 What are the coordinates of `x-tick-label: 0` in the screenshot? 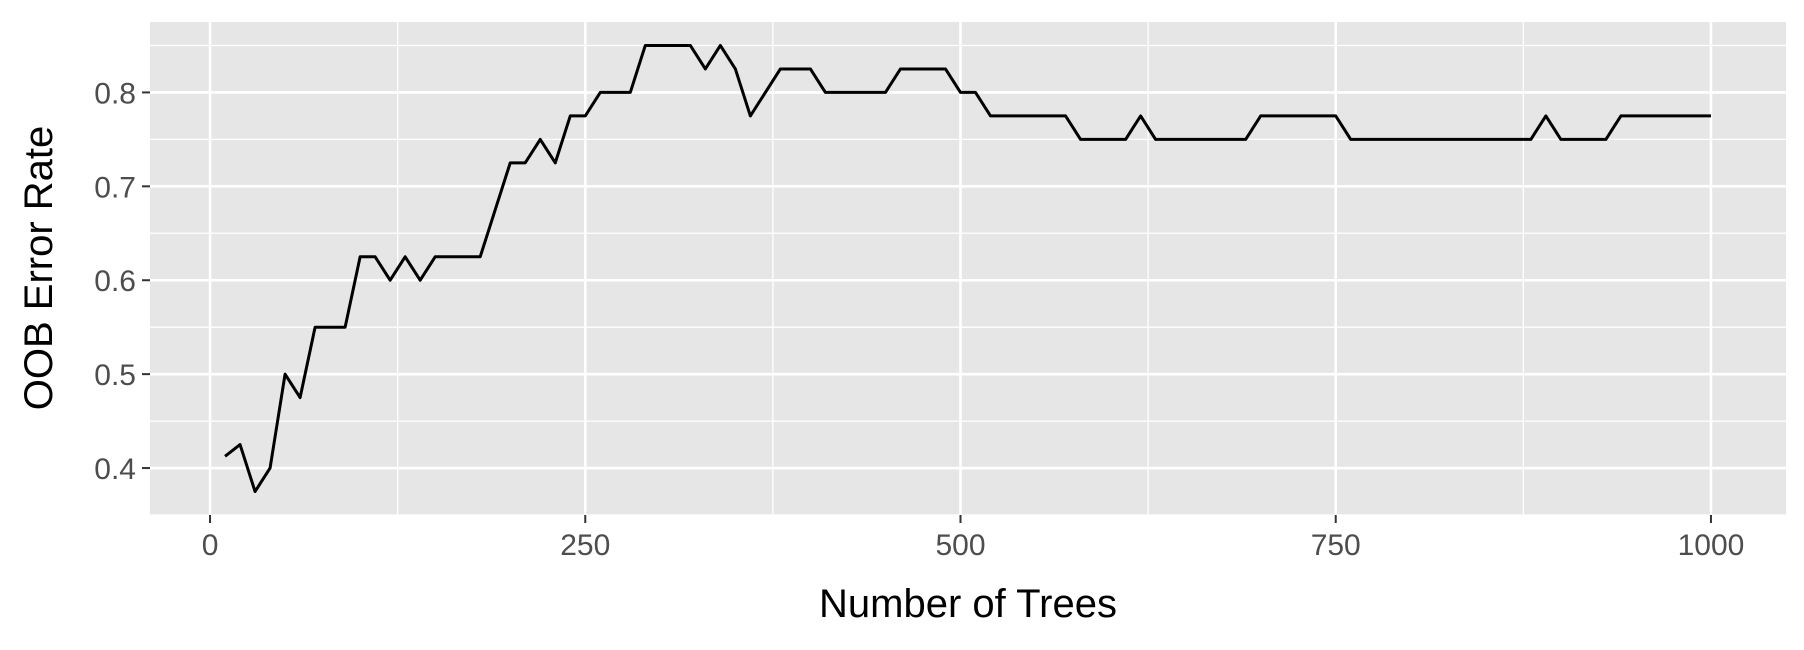 It's located at (210, 545).